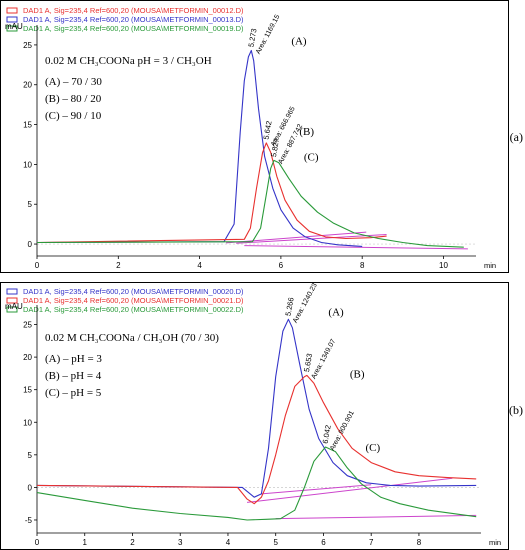 This screenshot has height=550, width=525. What do you see at coordinates (268, 35) in the screenshot?
I see `peak-area-label: Area: 1169.15` at bounding box center [268, 35].